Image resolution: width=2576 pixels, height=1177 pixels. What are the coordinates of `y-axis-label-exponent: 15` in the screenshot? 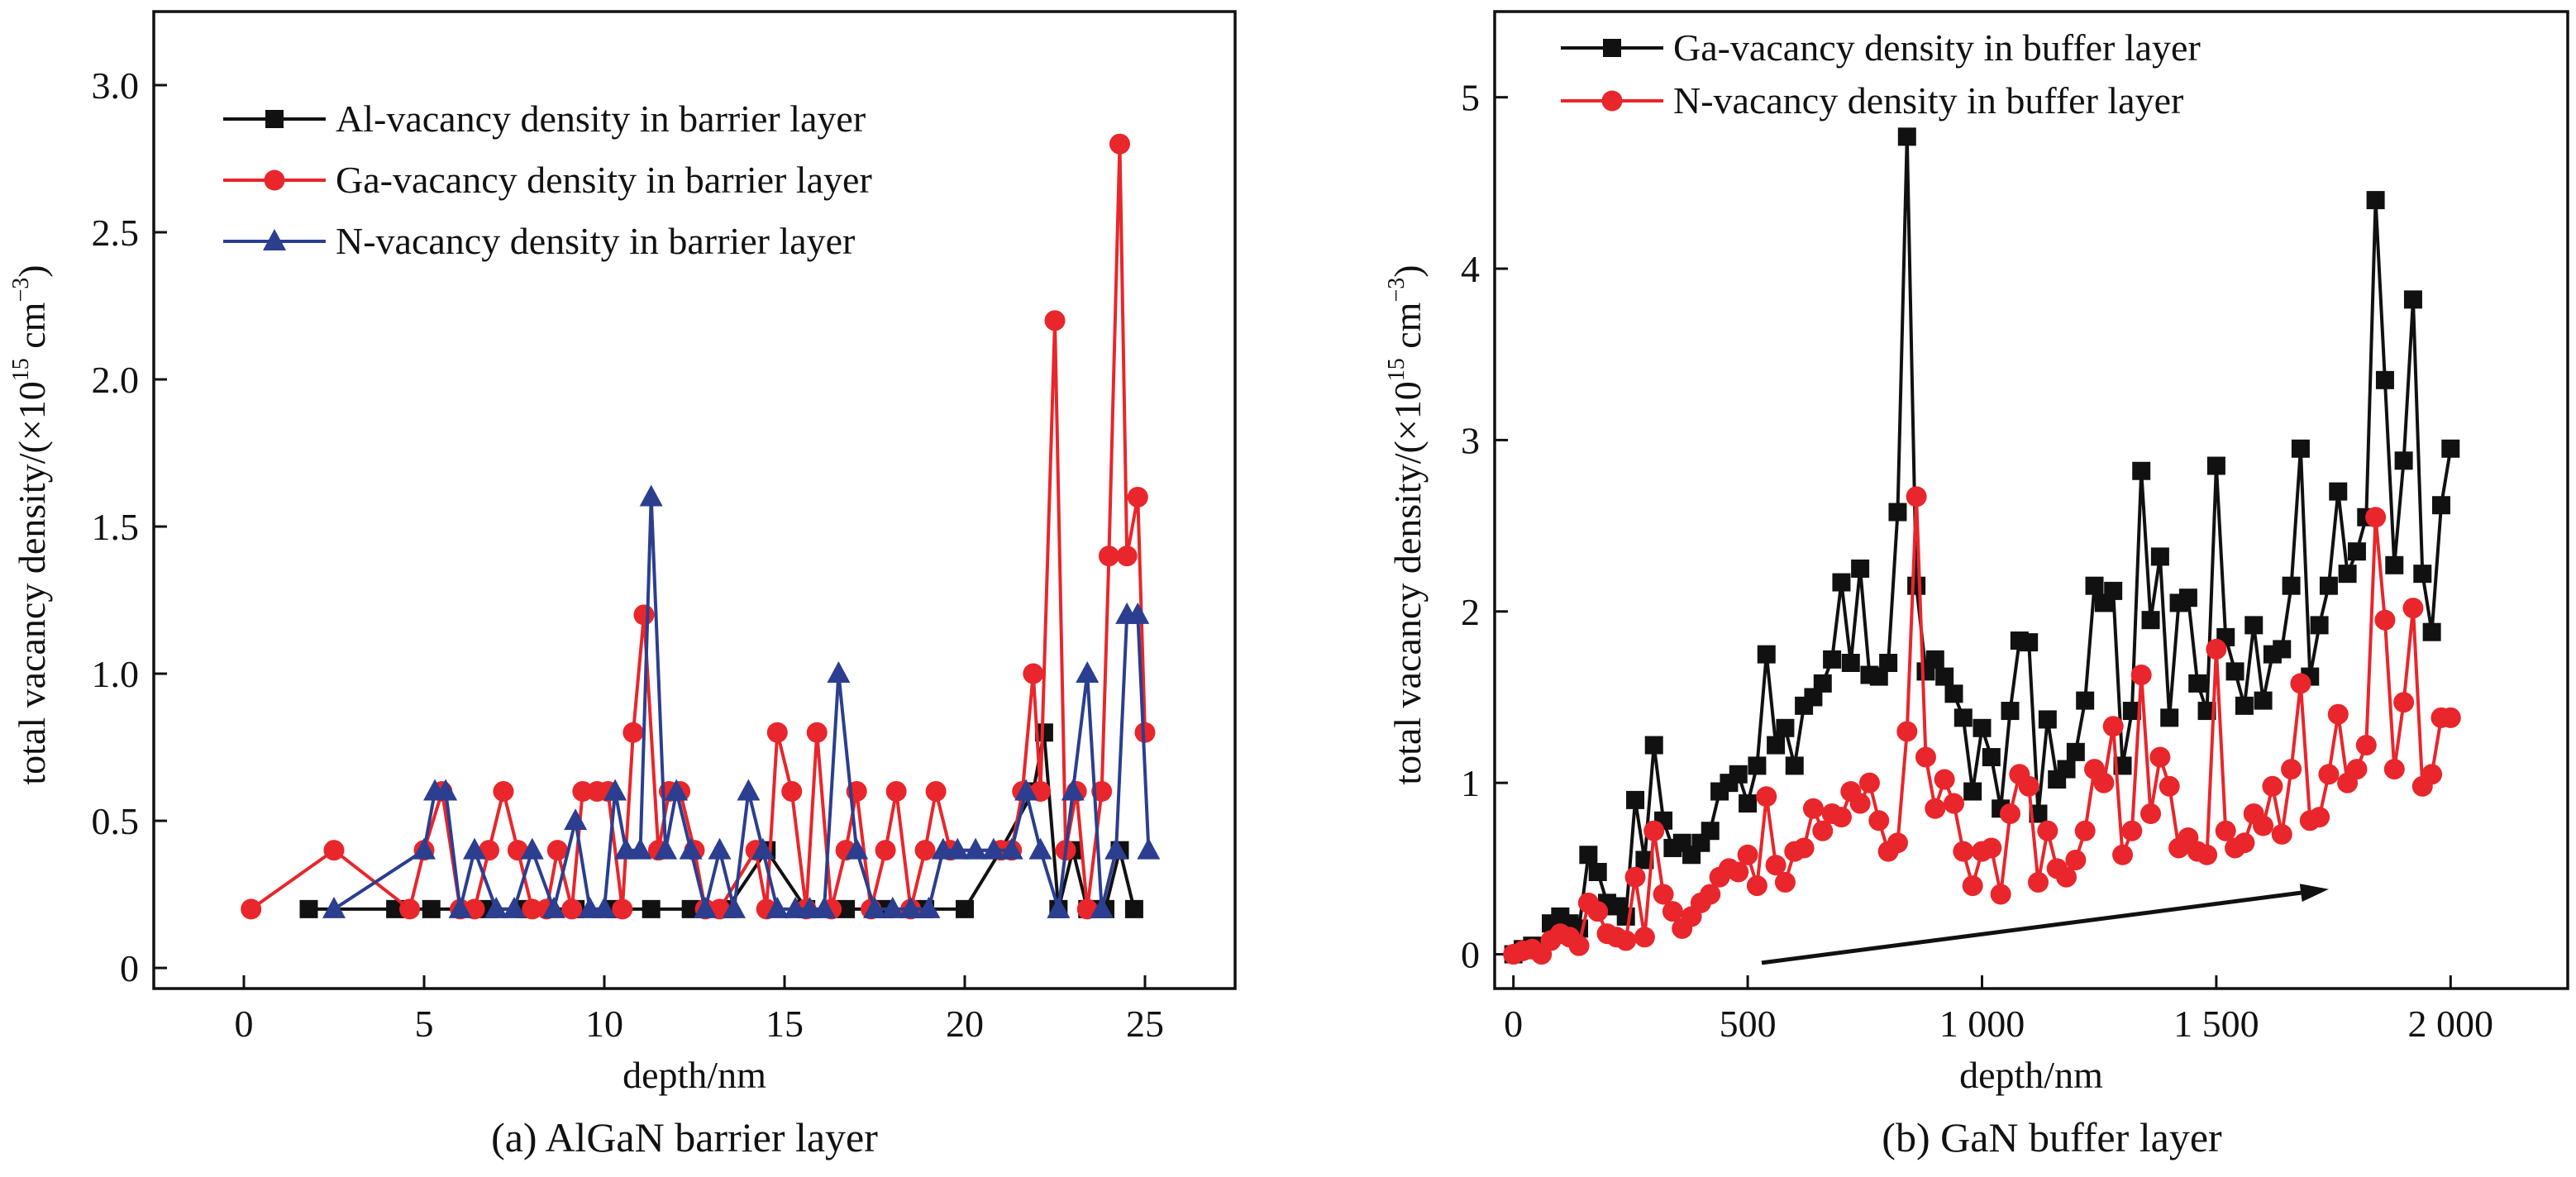 It's located at (1397, 369).